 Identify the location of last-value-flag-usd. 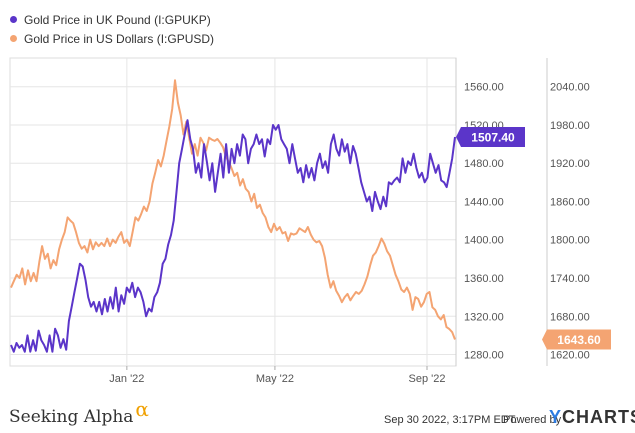
(576, 339).